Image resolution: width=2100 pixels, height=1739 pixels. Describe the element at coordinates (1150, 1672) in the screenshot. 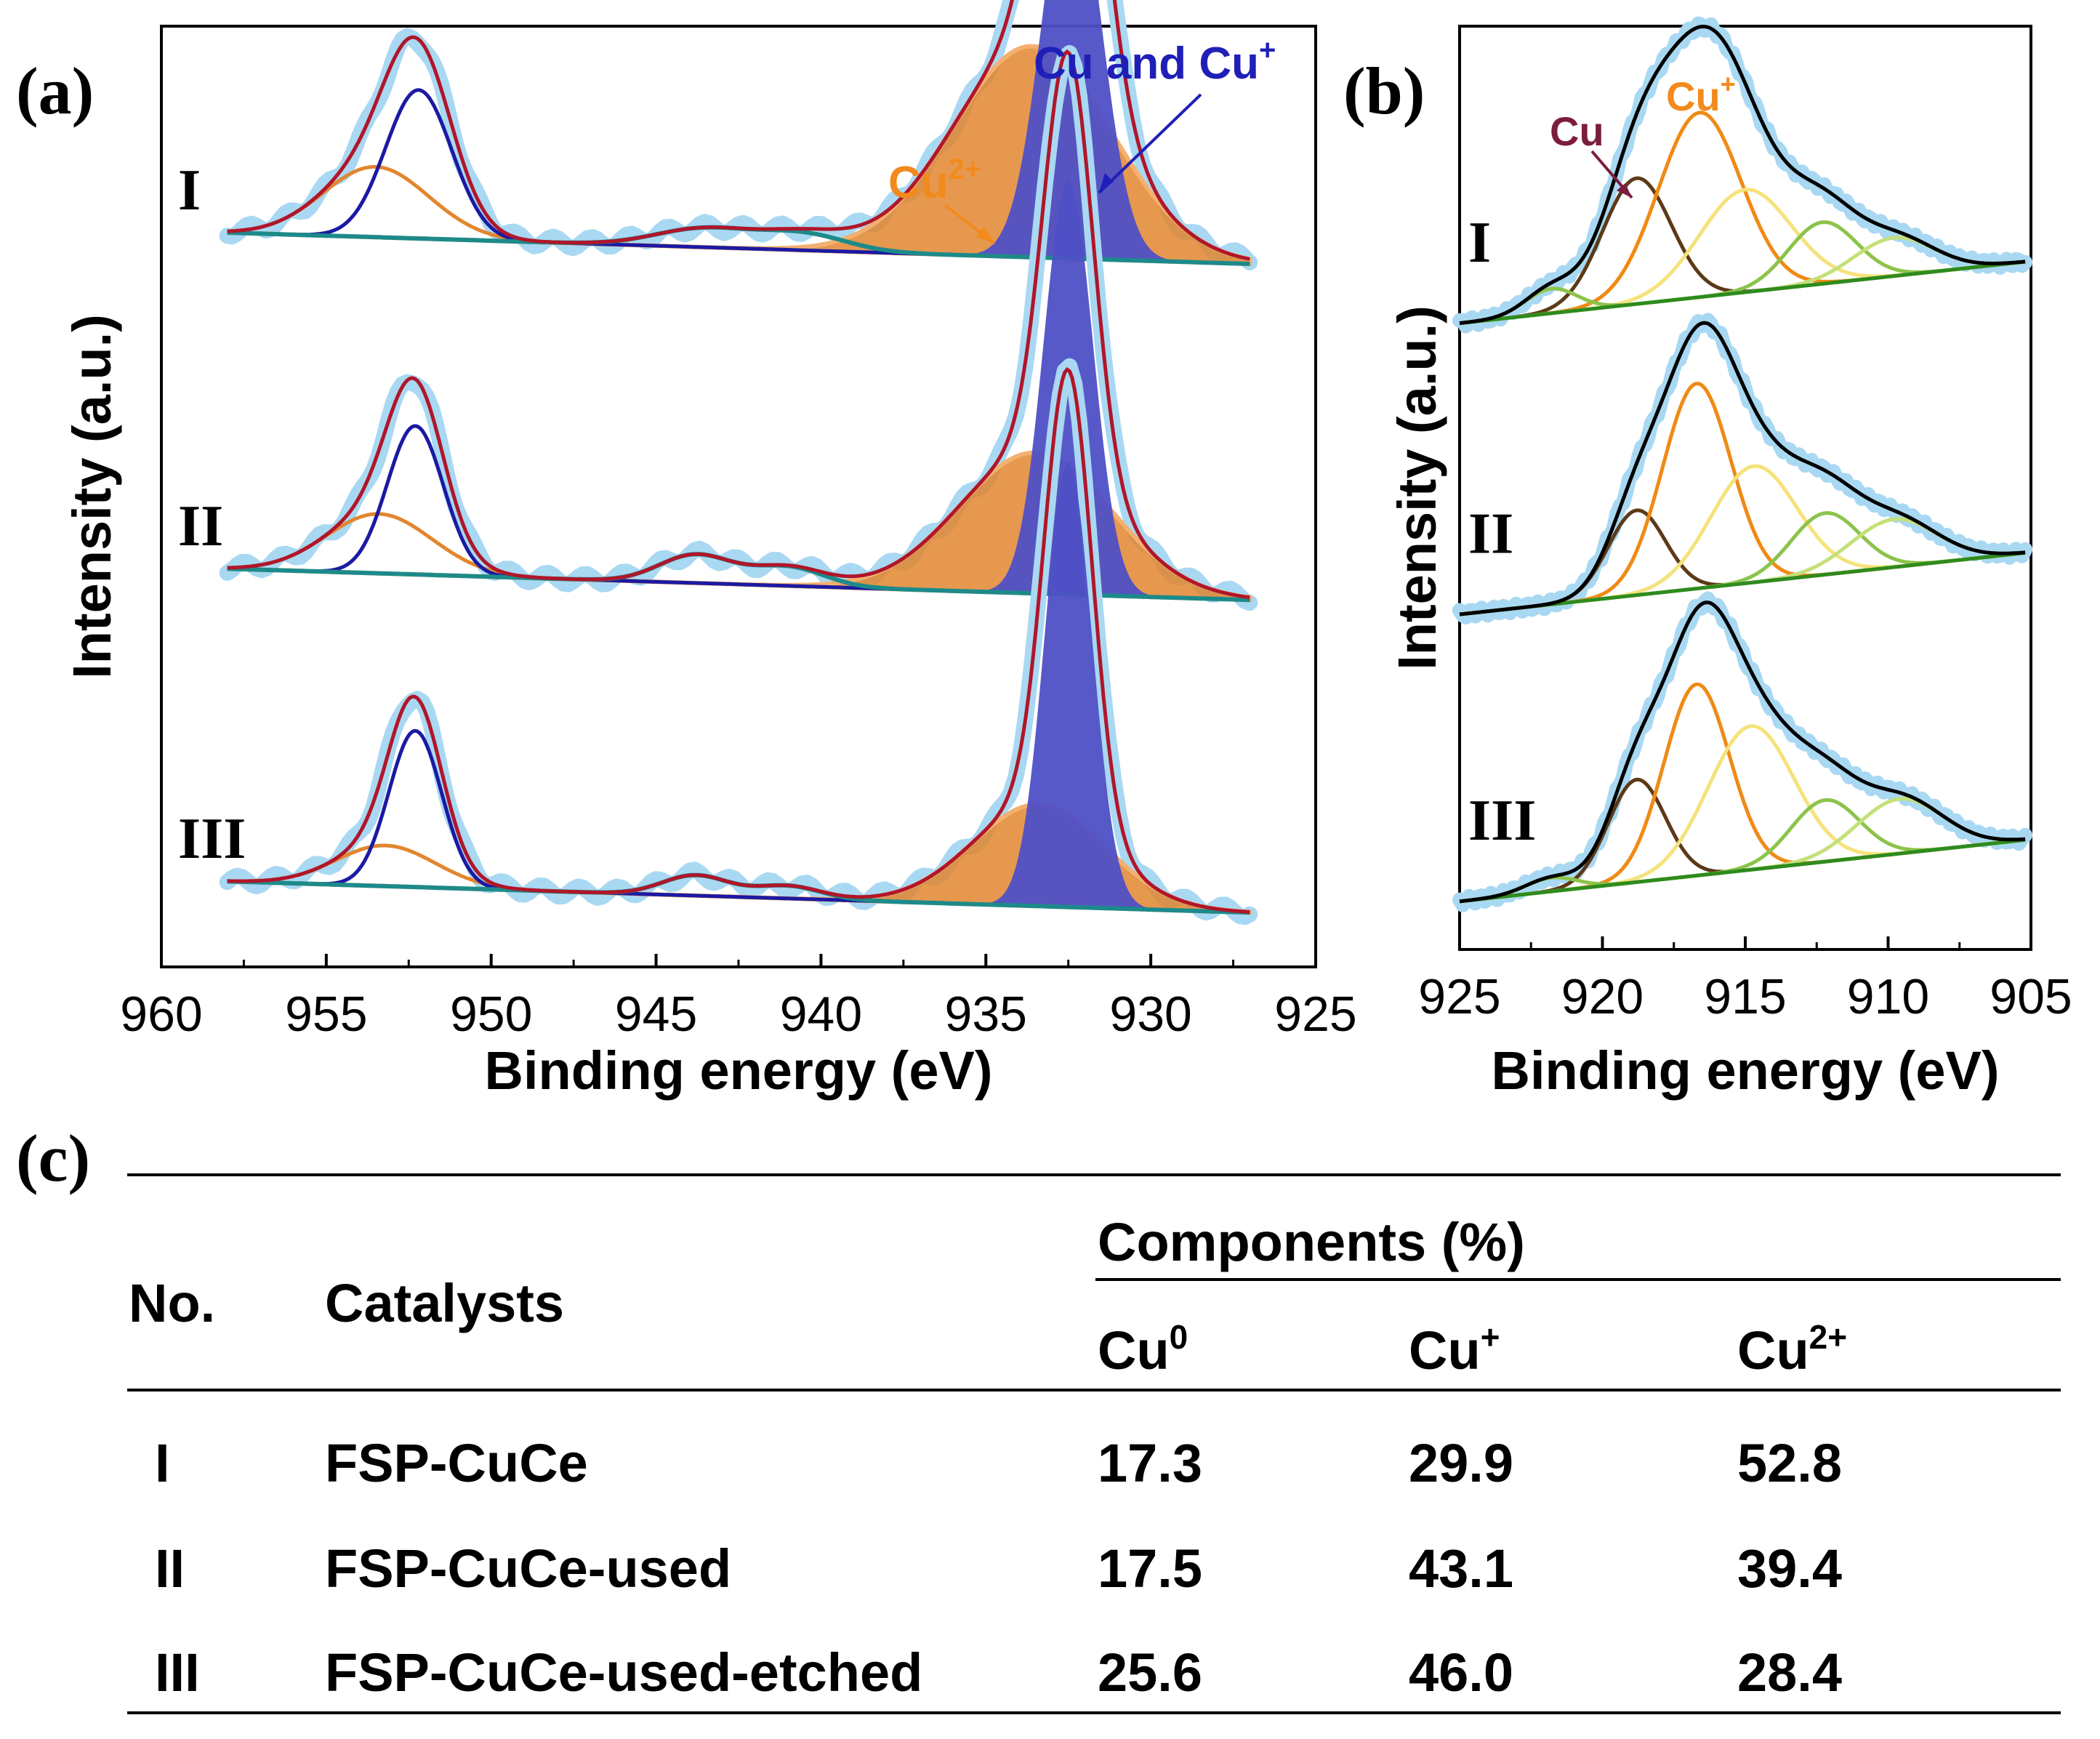

I see `row-3-cu0: 25.6` at that location.